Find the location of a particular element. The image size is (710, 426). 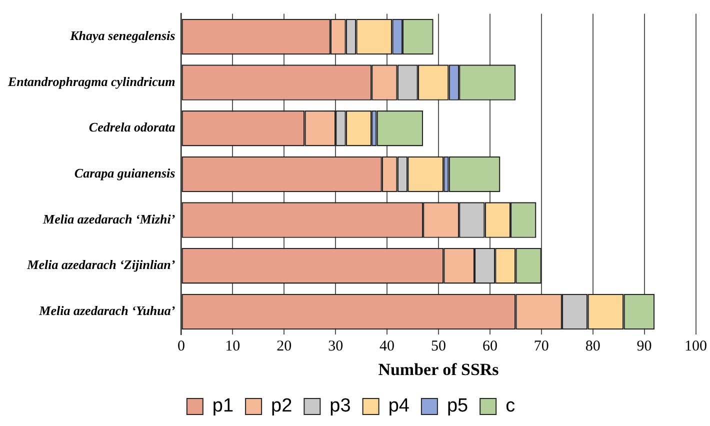

x-tick-label: 0 is located at coordinates (181, 346).